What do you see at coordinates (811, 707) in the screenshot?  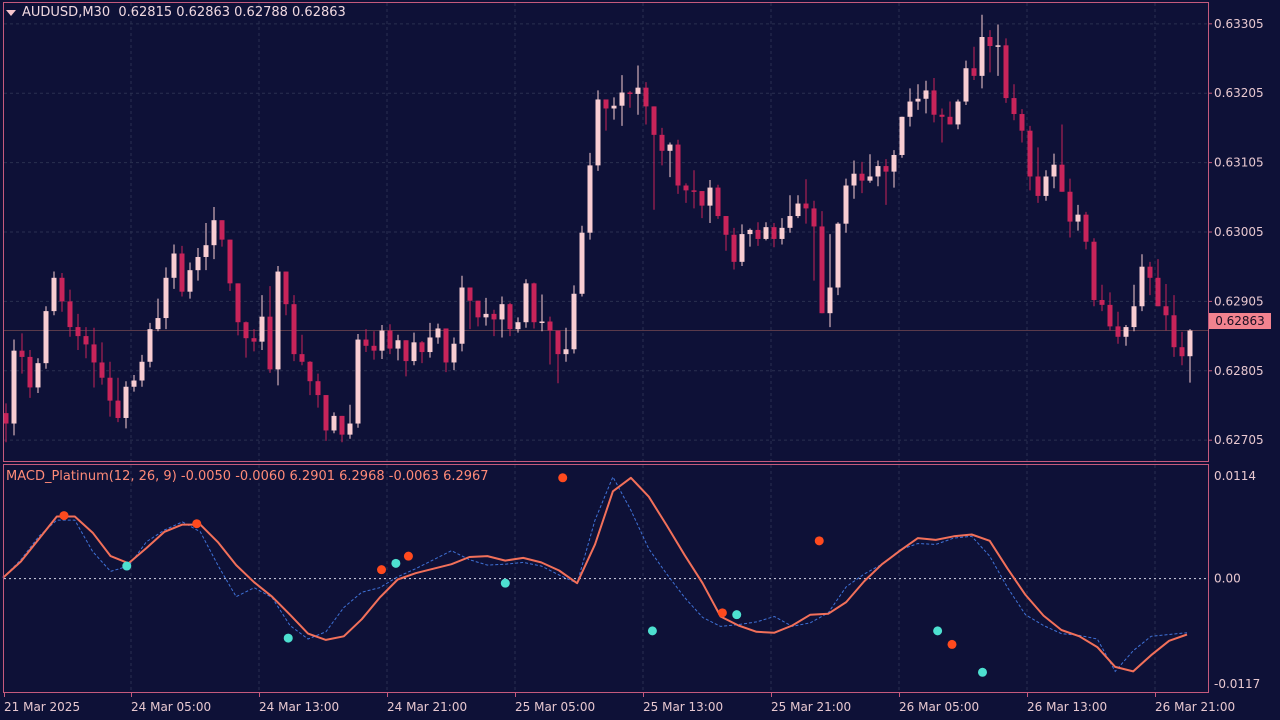 I see `time-tick-label: 25 Mar 21:00` at bounding box center [811, 707].